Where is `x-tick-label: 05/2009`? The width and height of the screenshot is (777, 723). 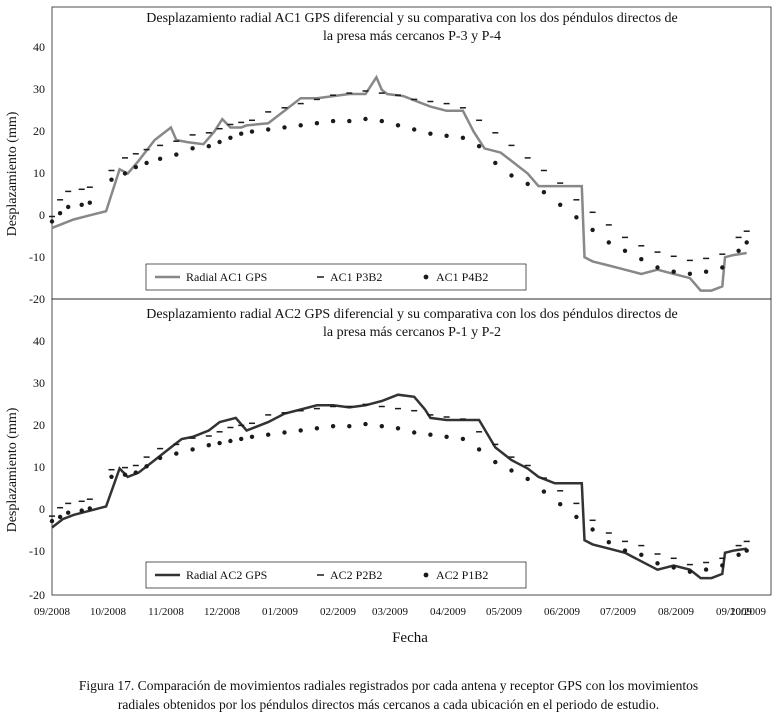 x-tick-label: 05/2009 is located at coordinates (504, 612).